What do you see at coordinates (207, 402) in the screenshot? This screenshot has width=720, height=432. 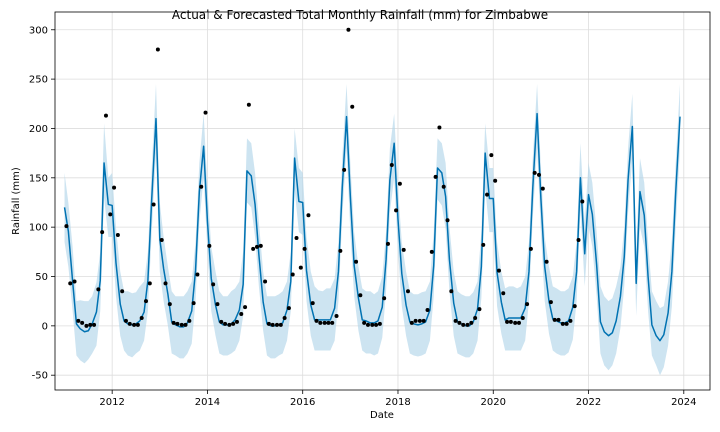 I see `x-tick-label: 2014` at bounding box center [207, 402].